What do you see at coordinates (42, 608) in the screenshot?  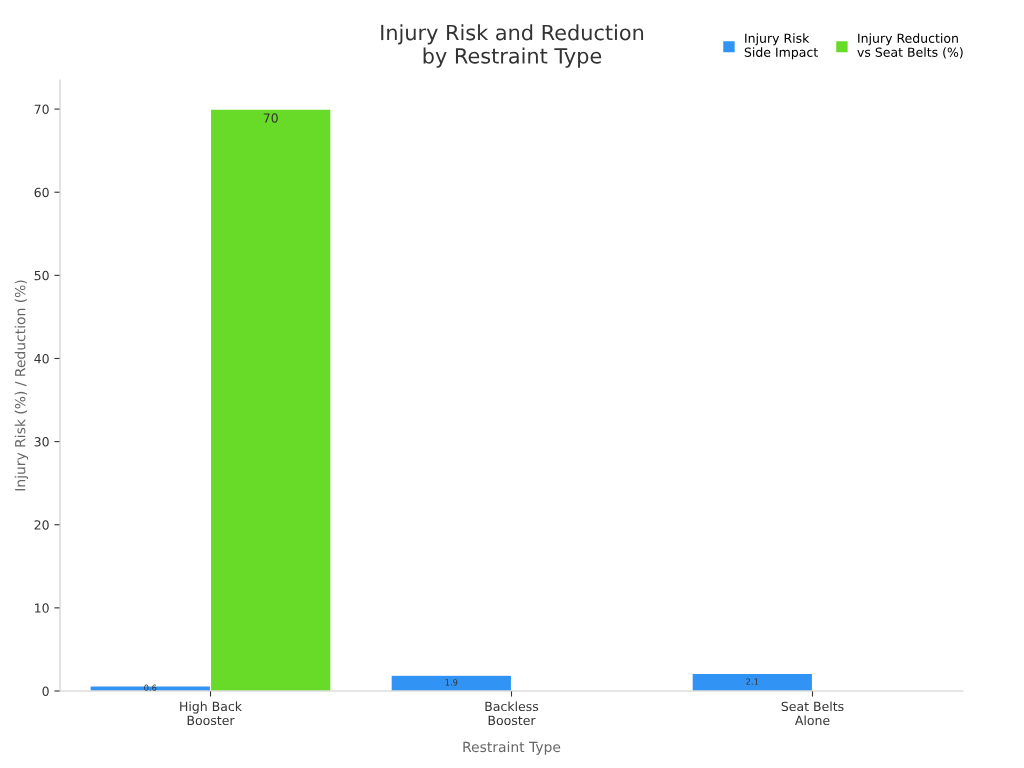 I see `y-tick-label: 10` at bounding box center [42, 608].